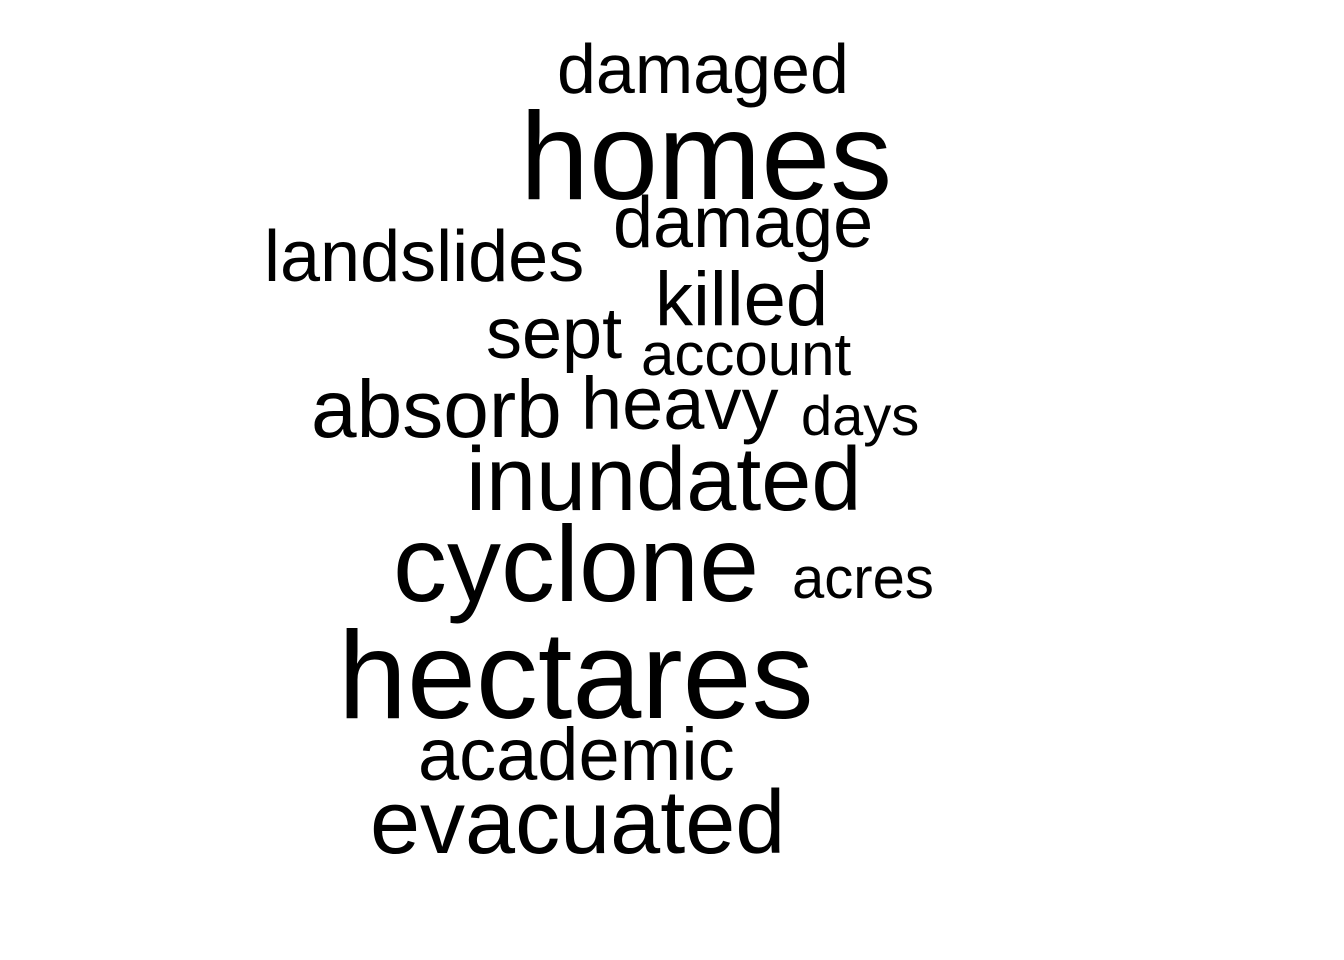  I want to click on word-days: days, so click(860, 415).